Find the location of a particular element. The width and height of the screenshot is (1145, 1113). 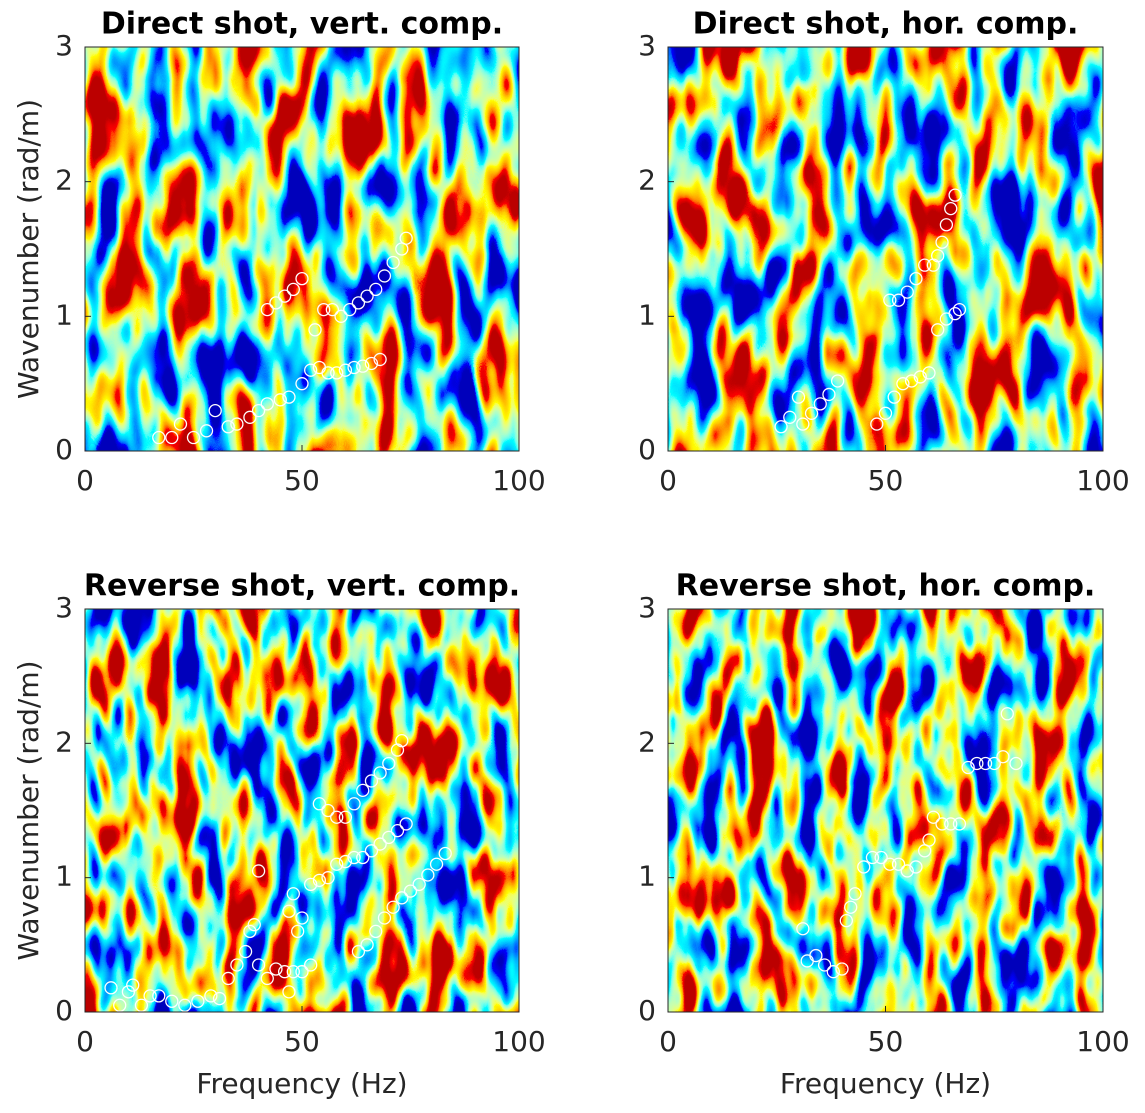

y-tick-label: 0 is located at coordinates (647, 1010).